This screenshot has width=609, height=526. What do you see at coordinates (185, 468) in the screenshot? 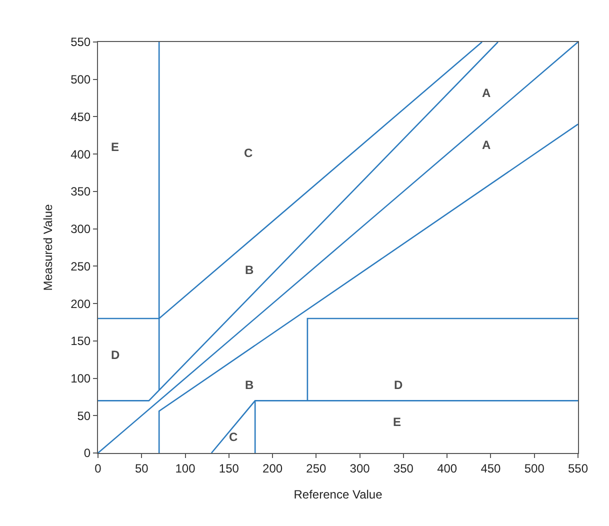
I see `x-tick-label: 100` at bounding box center [185, 468].